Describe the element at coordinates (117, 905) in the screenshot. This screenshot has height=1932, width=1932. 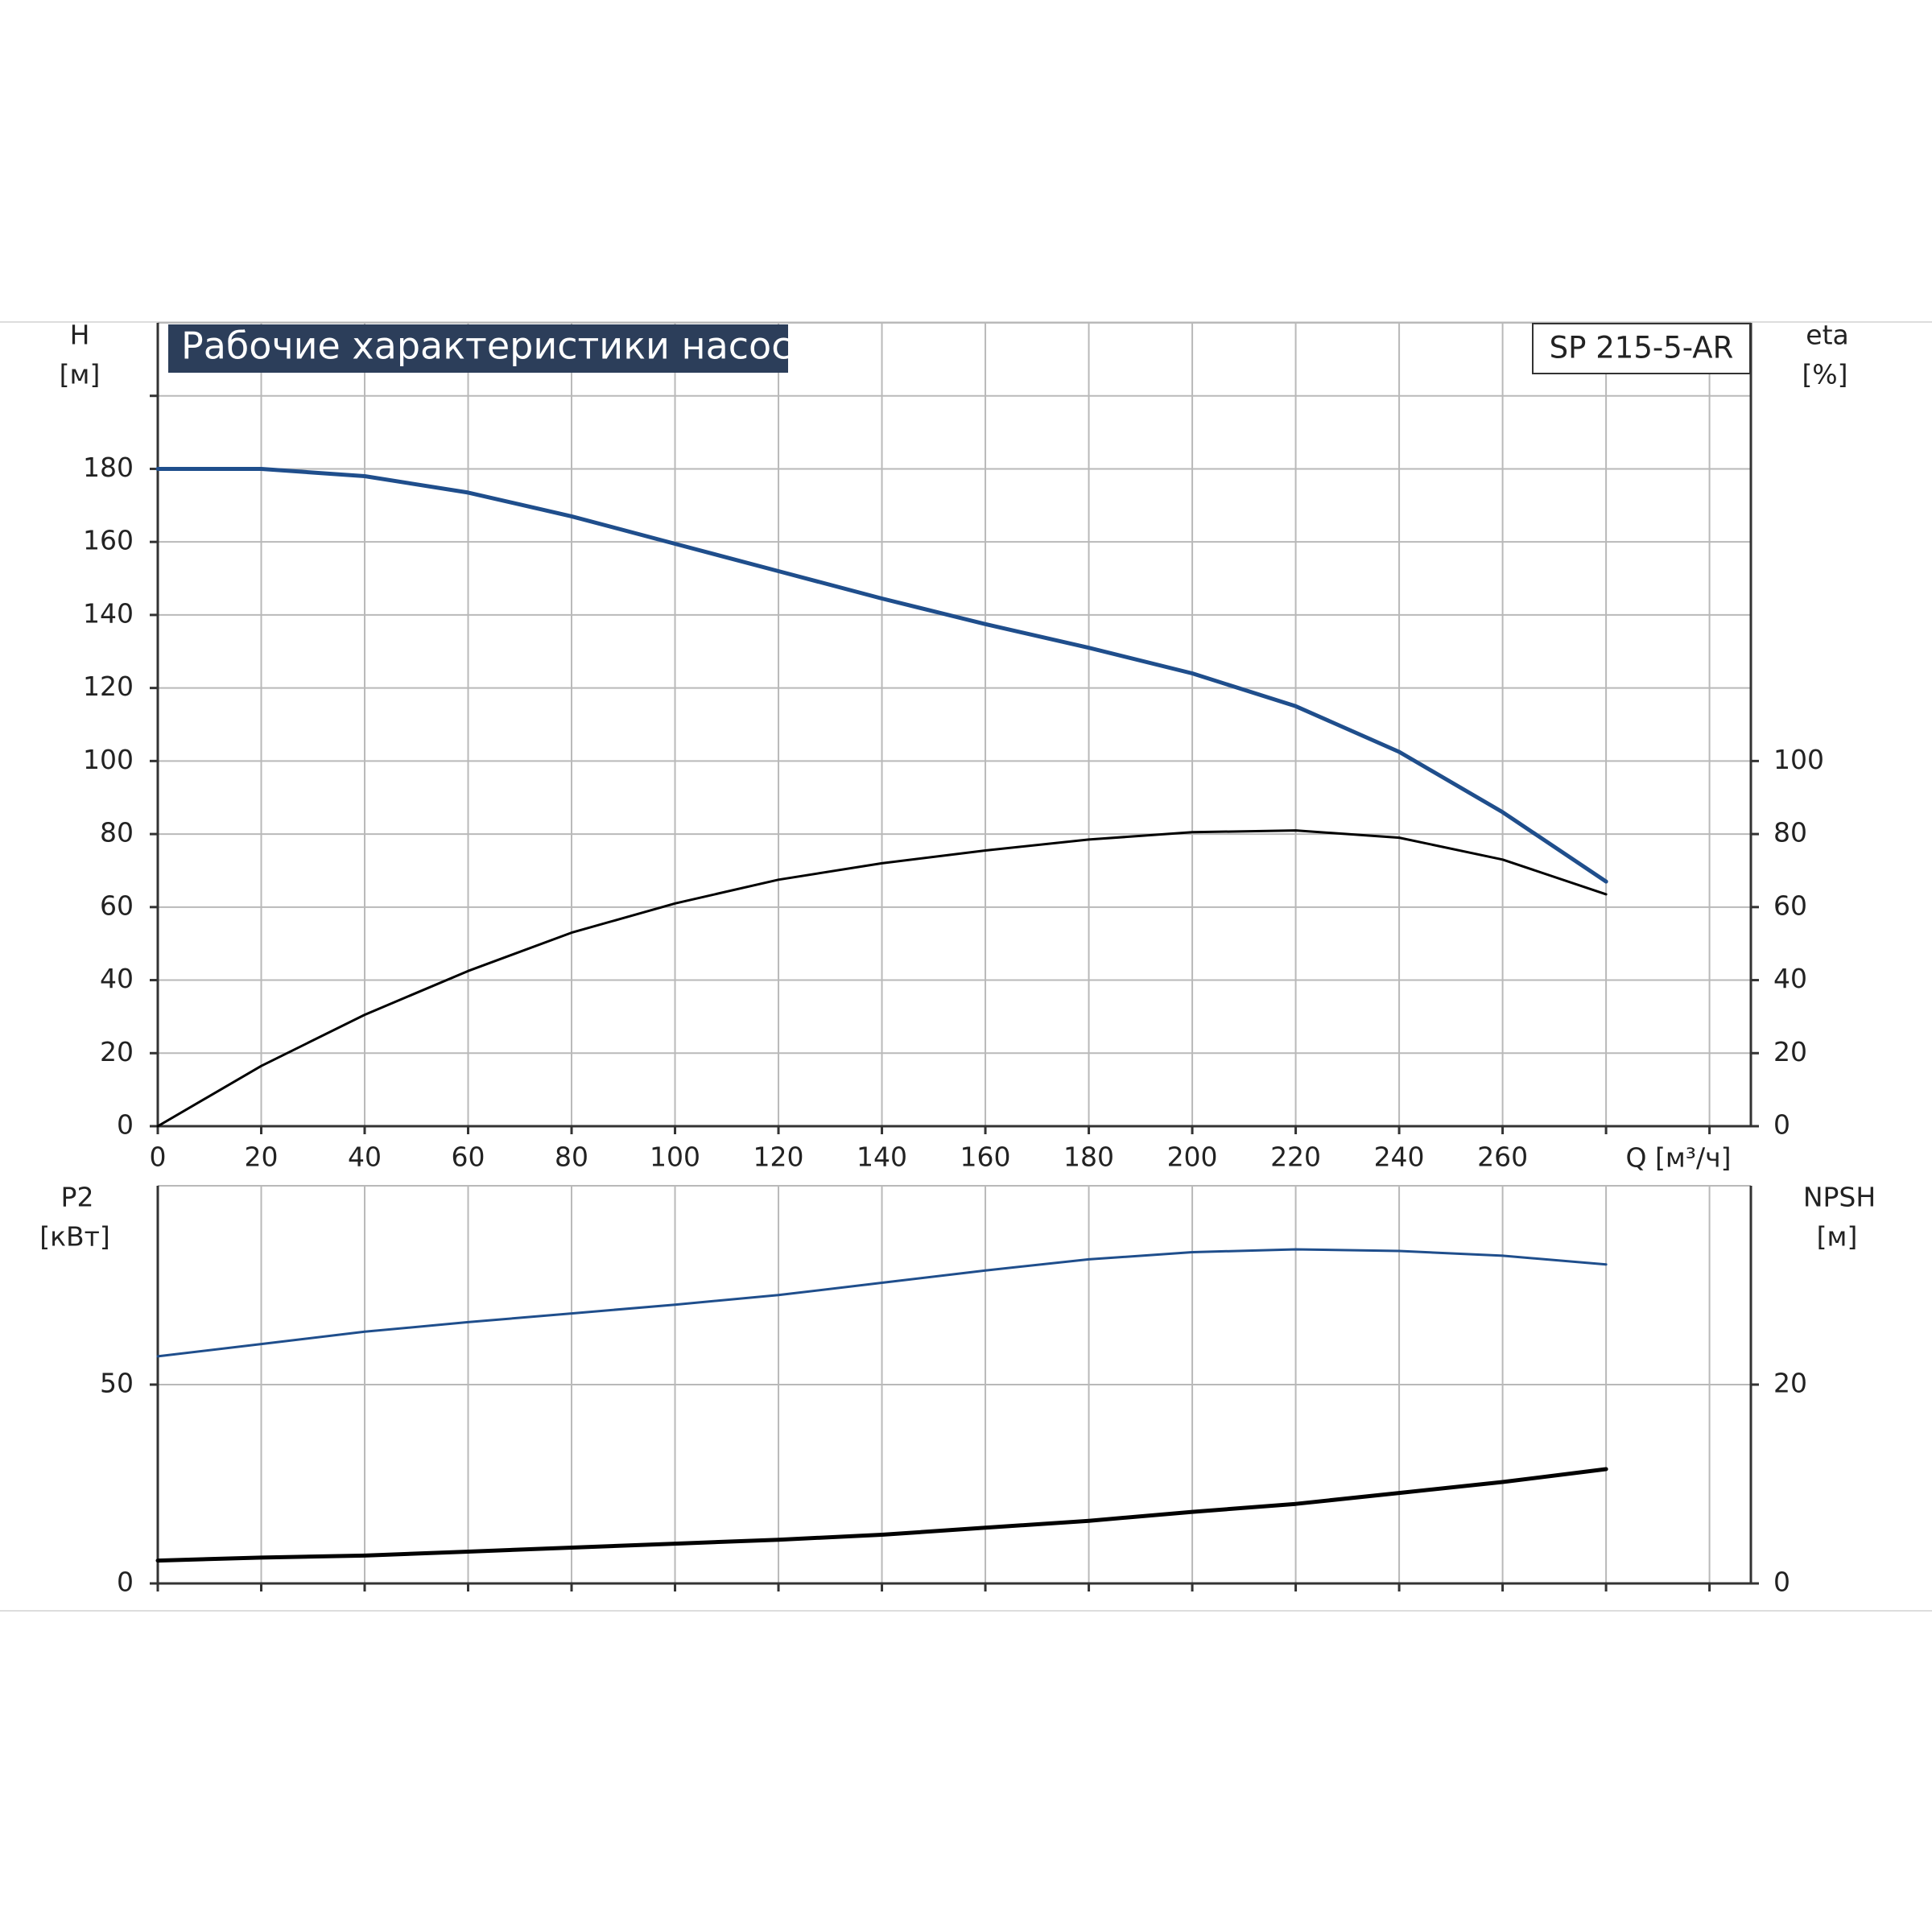
I see `y-tick-label: 60` at that location.